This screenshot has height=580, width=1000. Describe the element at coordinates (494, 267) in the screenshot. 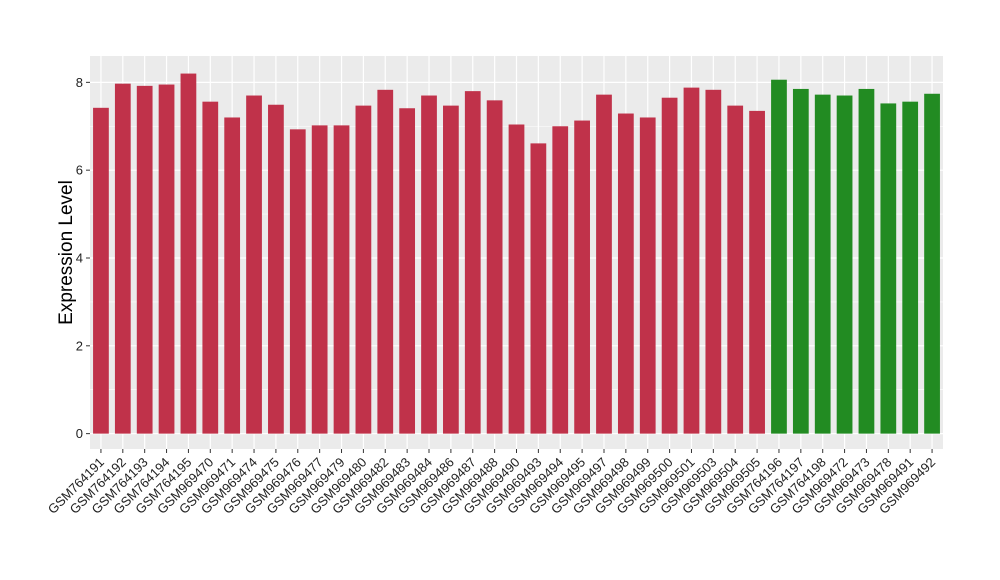

I see `bar-GSM969488` at that location.